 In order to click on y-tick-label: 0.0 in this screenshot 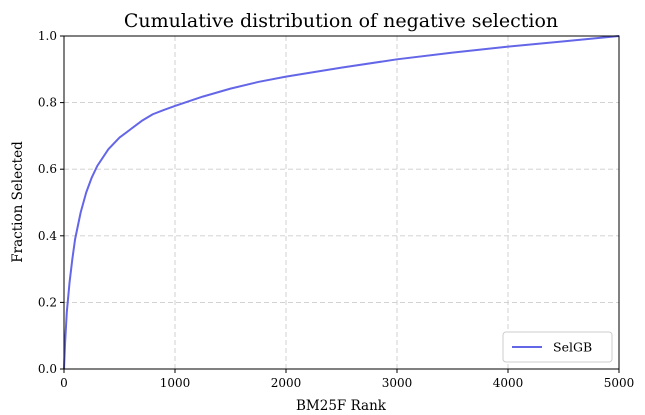, I will do `click(47, 369)`.